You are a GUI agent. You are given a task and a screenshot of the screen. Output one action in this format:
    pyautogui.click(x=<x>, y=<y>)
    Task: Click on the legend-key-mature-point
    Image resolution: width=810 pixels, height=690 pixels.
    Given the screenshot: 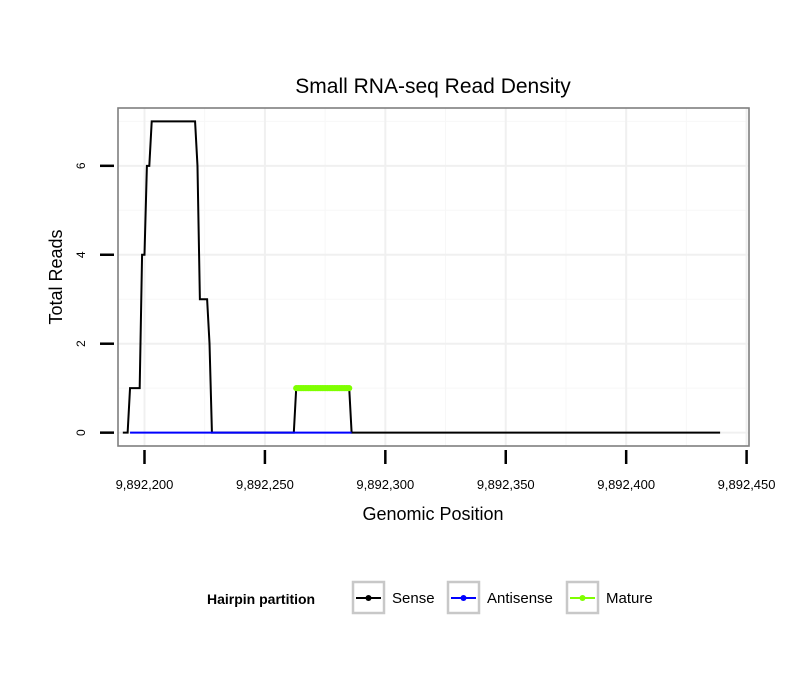 What is the action you would take?
    pyautogui.click(x=582, y=598)
    